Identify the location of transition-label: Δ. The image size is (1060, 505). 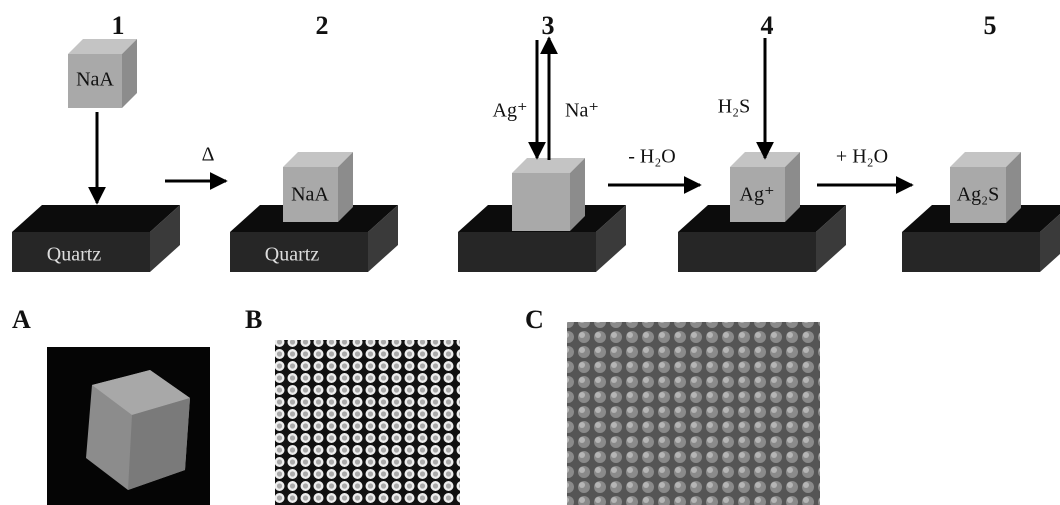
(208, 155).